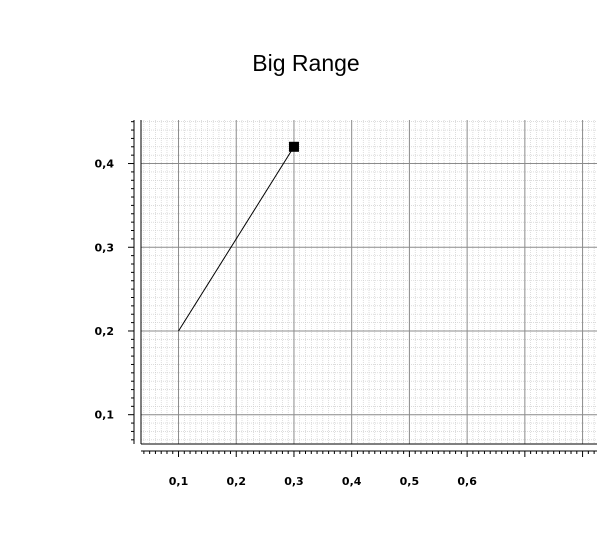 This screenshot has height=545, width=612. I want to click on x-tick-label: 0,6, so click(467, 481).